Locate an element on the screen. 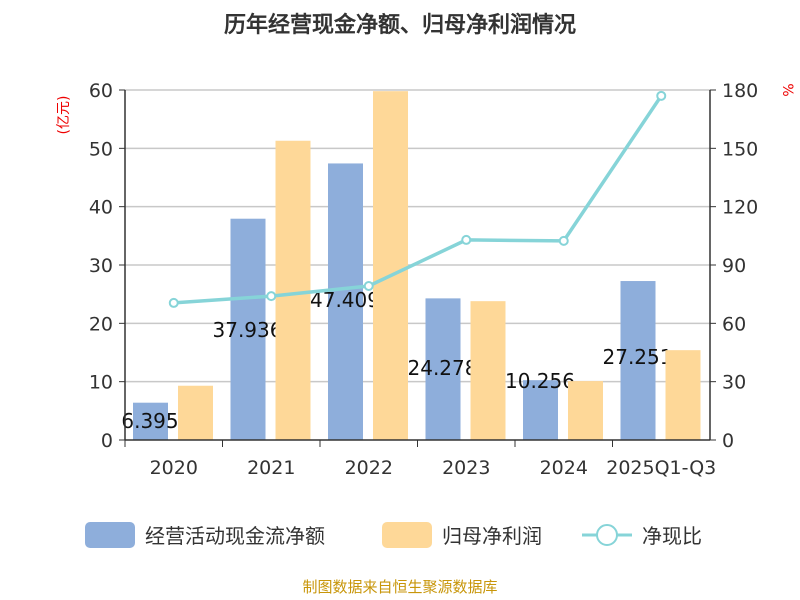 The width and height of the screenshot is (800, 600). legend-swatch-ratio-marker is located at coordinates (607, 535).